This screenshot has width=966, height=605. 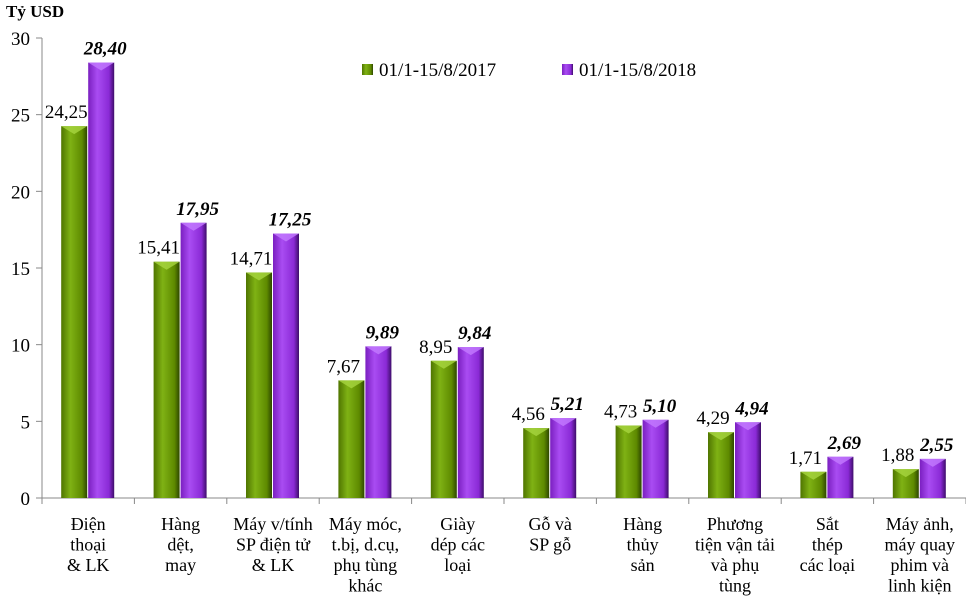 I want to click on data-label: 9,89, so click(x=383, y=332).